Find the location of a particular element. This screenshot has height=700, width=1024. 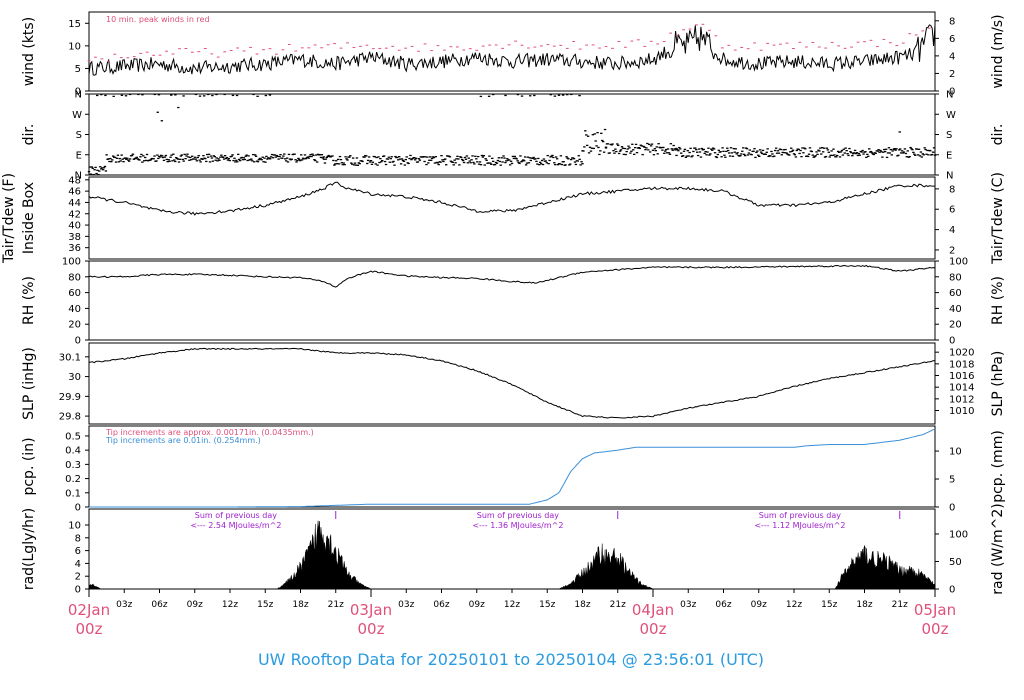

right-tick-label: 1018 is located at coordinates (961, 364).